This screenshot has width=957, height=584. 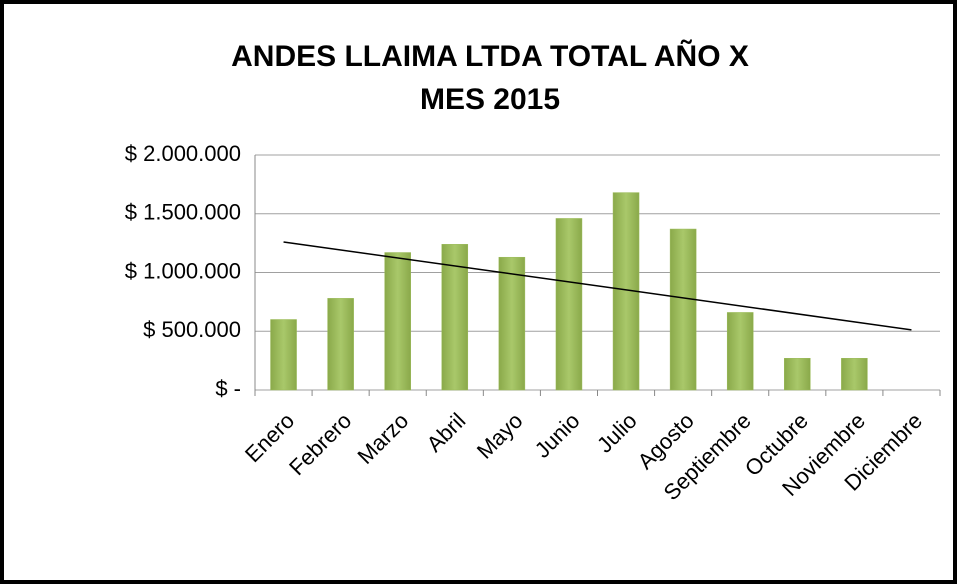 I want to click on chart-title: ANDES LLAIMA LTDA TOTAL AÑO X, so click(x=490, y=56).